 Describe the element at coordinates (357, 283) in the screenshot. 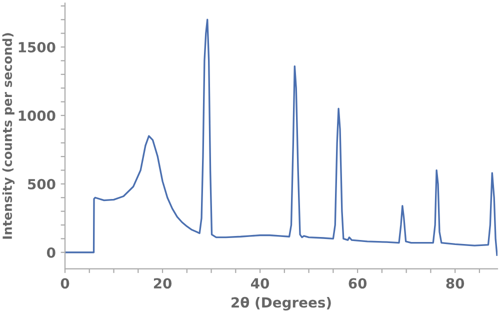

I see `x-tick-label: 60` at that location.